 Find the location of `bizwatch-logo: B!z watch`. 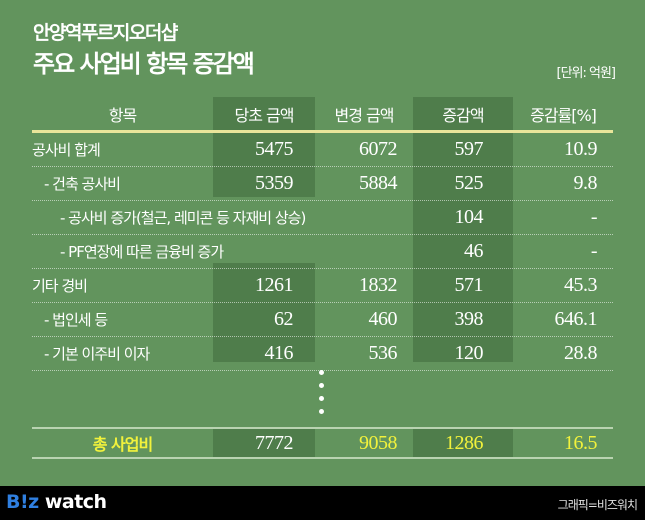

bizwatch-logo: B!z watch is located at coordinates (56, 502).